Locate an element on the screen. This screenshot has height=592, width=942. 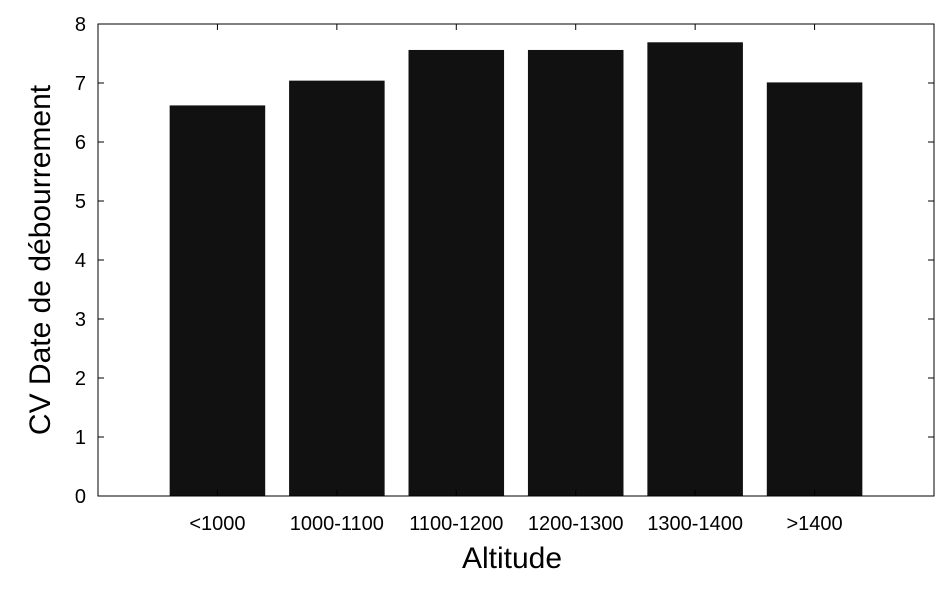
y-tick-label: 8 is located at coordinates (80, 25).